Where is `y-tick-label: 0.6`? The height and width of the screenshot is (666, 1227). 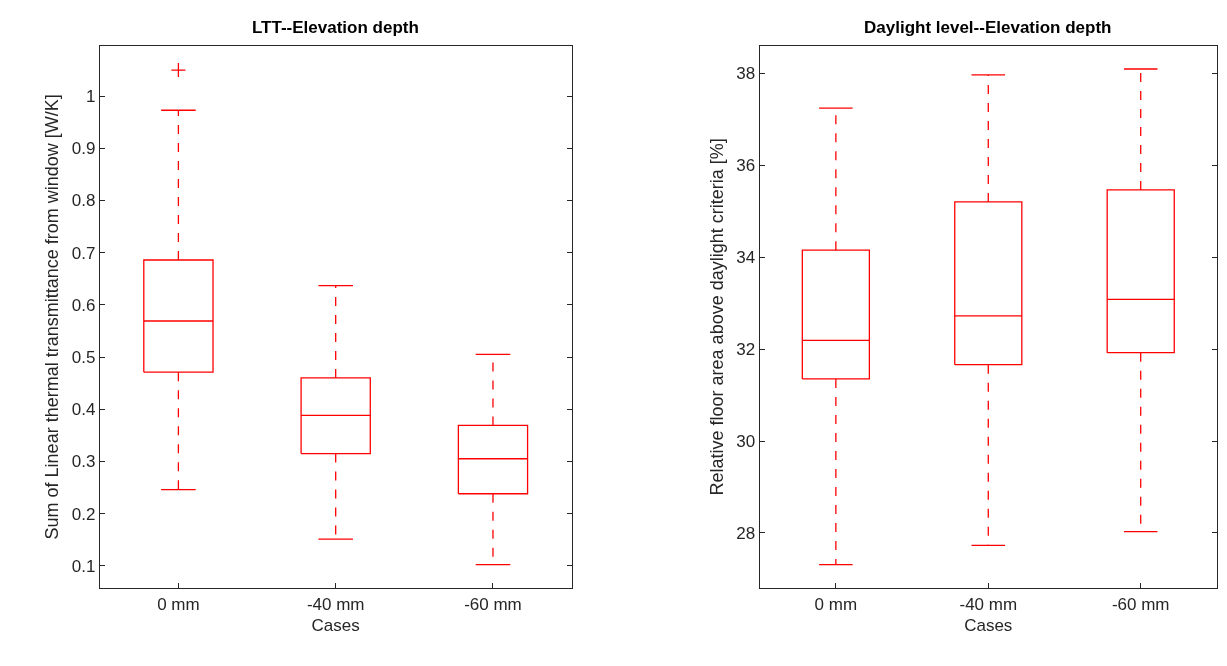
y-tick-label: 0.6 is located at coordinates (83, 305).